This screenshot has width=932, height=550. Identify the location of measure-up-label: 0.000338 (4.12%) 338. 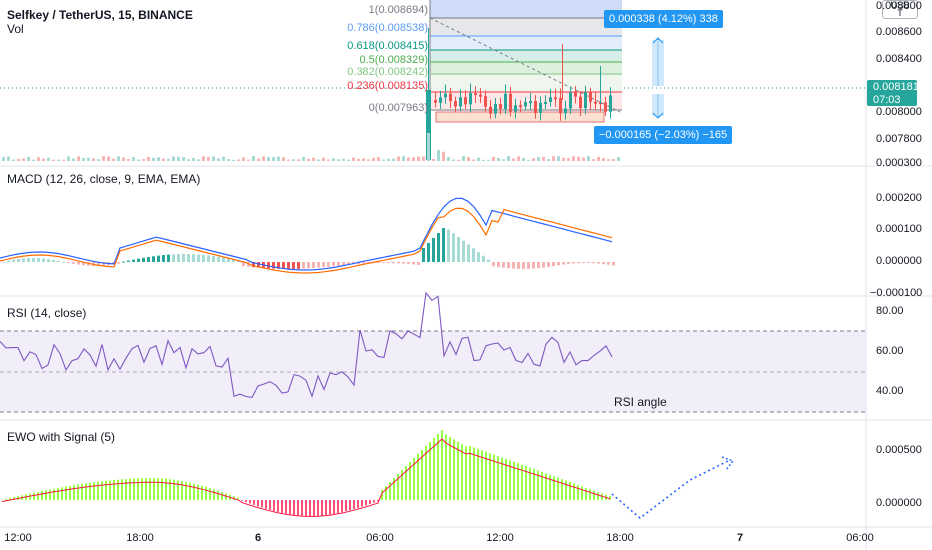
(663, 19).